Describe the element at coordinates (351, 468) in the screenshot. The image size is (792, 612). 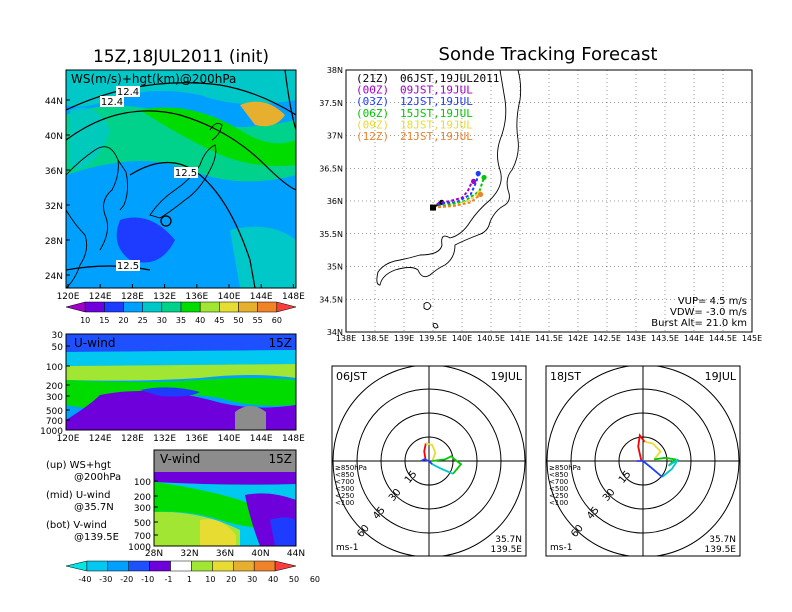
I see `hodo-legend-entry: ≥850hPa` at that location.